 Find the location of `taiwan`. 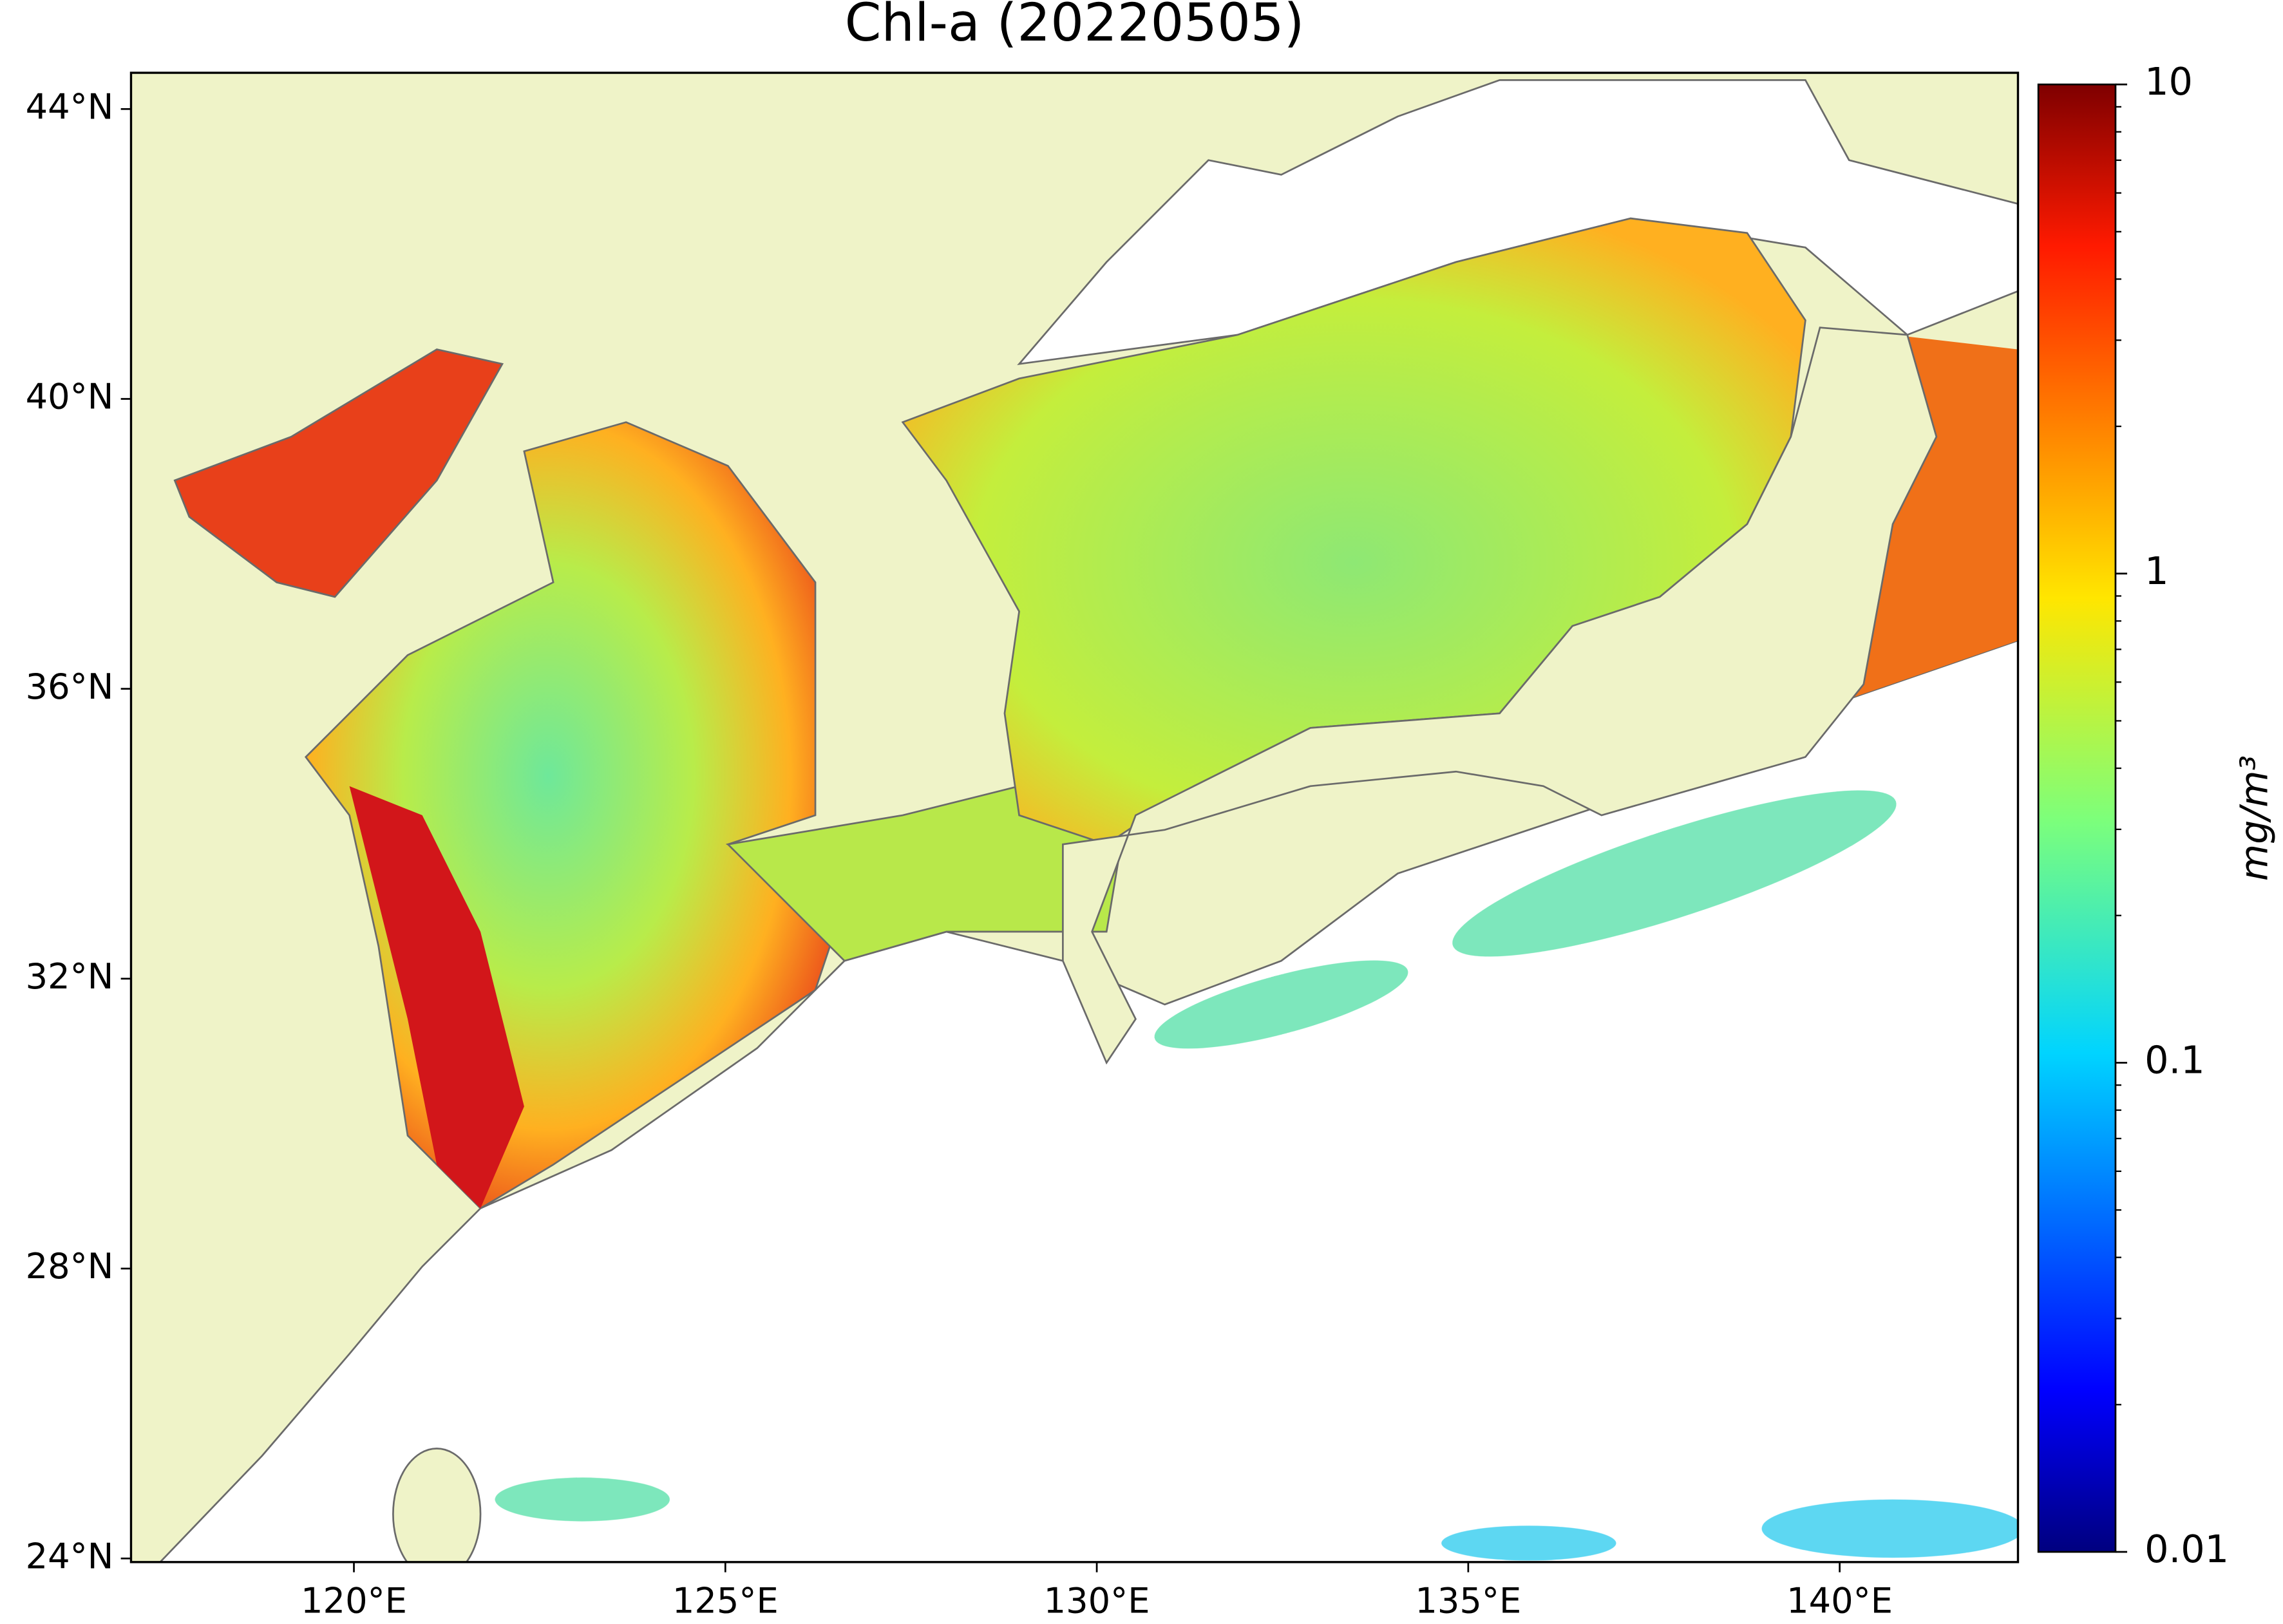

taiwan is located at coordinates (437, 1505).